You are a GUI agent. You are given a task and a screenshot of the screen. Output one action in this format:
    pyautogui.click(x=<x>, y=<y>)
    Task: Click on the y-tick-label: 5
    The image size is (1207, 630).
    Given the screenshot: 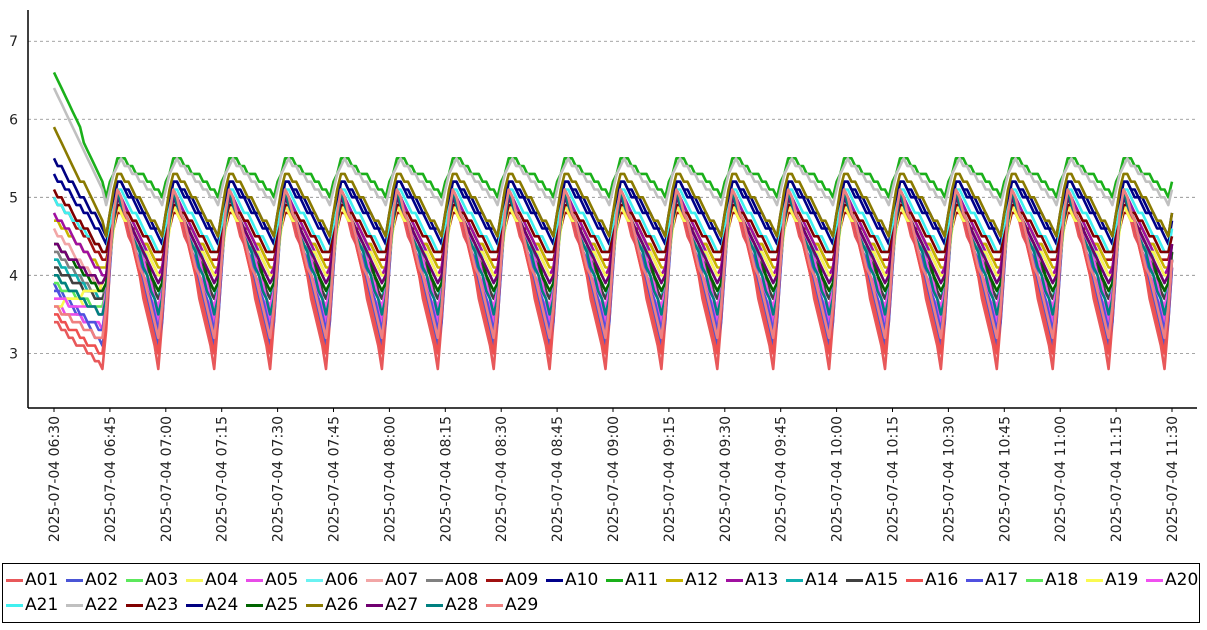 What is the action you would take?
    pyautogui.click(x=13, y=198)
    